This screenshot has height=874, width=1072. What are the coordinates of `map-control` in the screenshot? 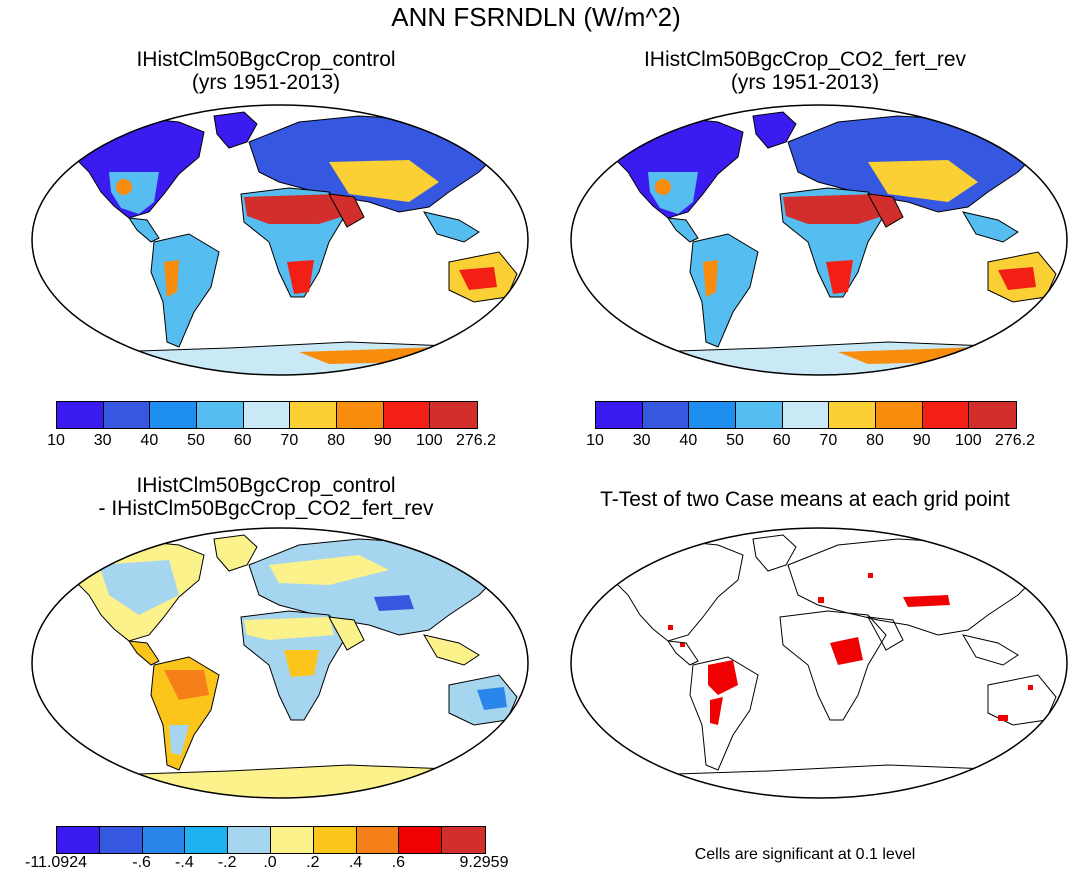 It's located at (280, 240).